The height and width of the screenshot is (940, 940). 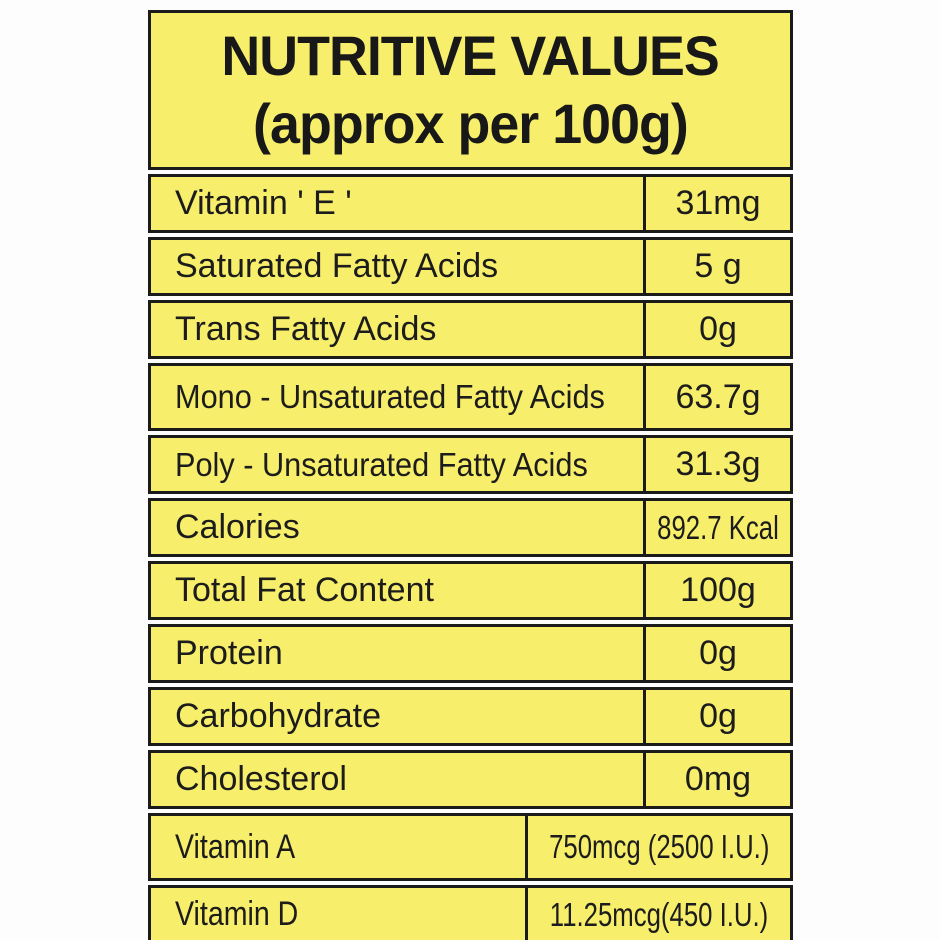 I want to click on table-row: Saturated Fatty Acids 5 g, so click(x=470, y=266).